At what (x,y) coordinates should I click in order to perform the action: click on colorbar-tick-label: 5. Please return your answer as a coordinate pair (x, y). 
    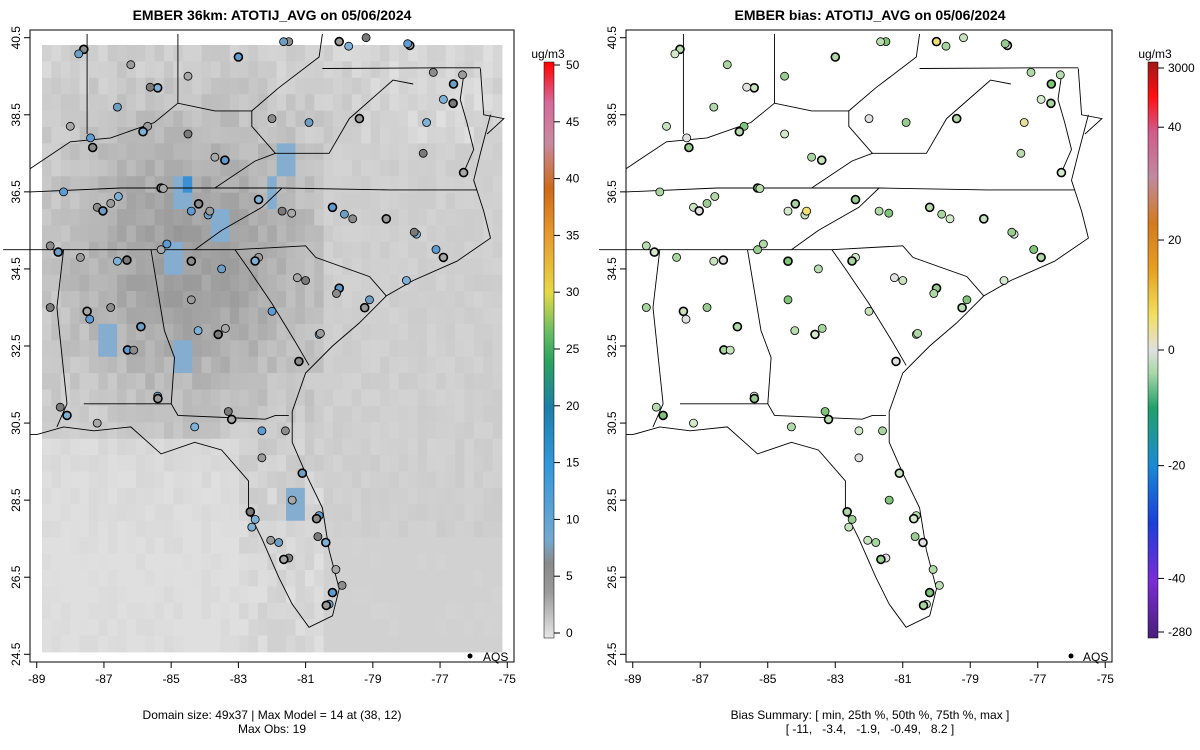
    Looking at the image, I should click on (569, 576).